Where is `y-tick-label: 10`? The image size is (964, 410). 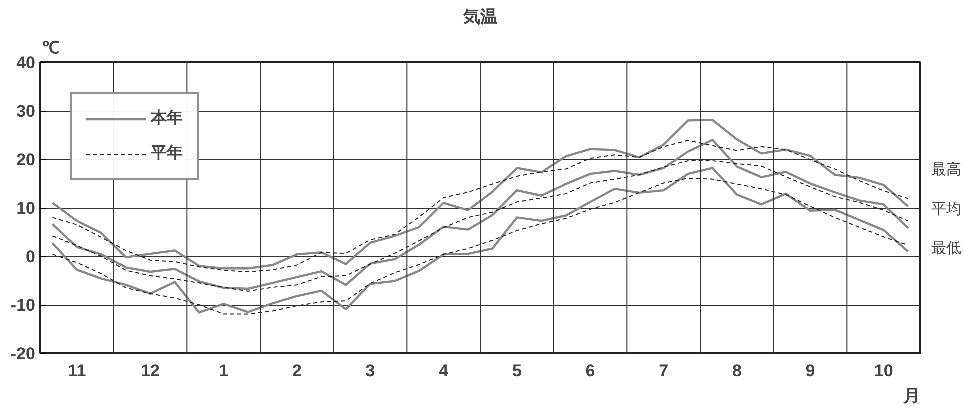
y-tick-label: 10 is located at coordinates (26, 208).